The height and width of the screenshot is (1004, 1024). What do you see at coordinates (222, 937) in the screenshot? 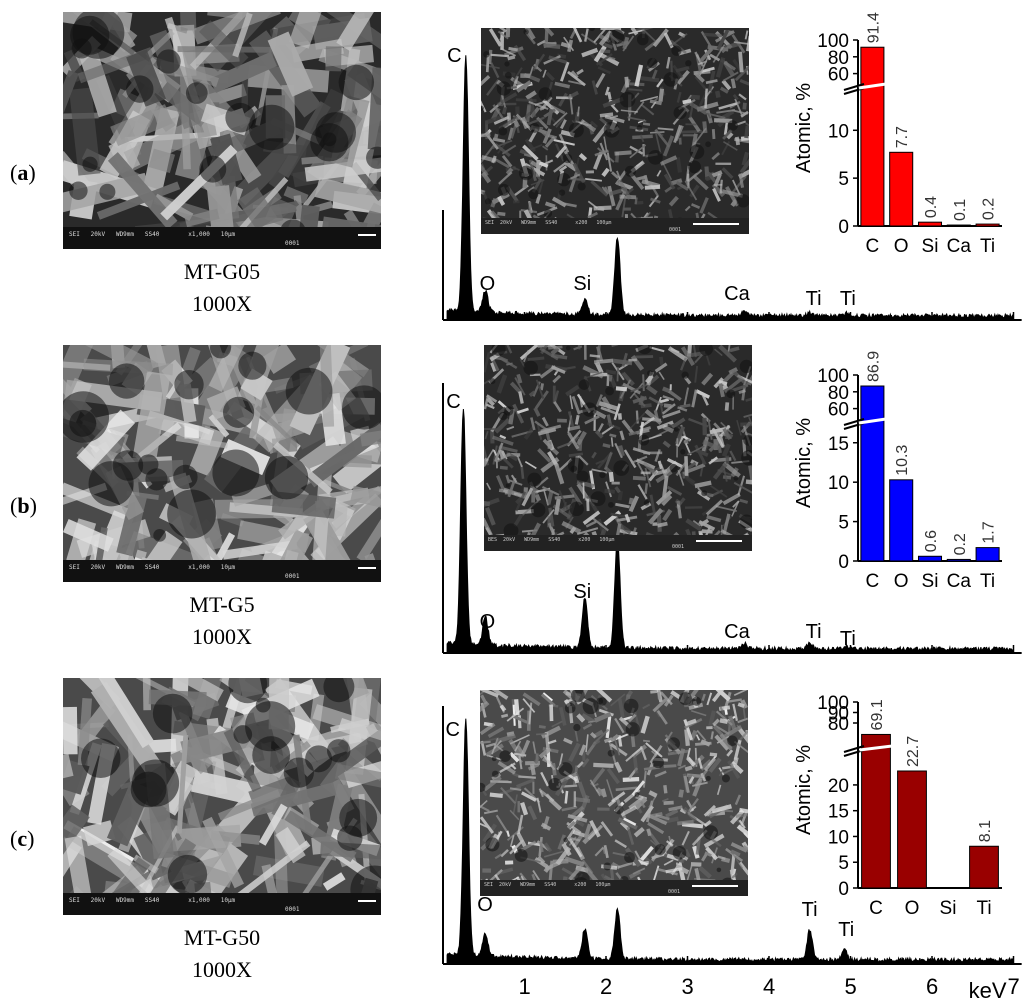
I see `sample-name: MT-G50` at bounding box center [222, 937].